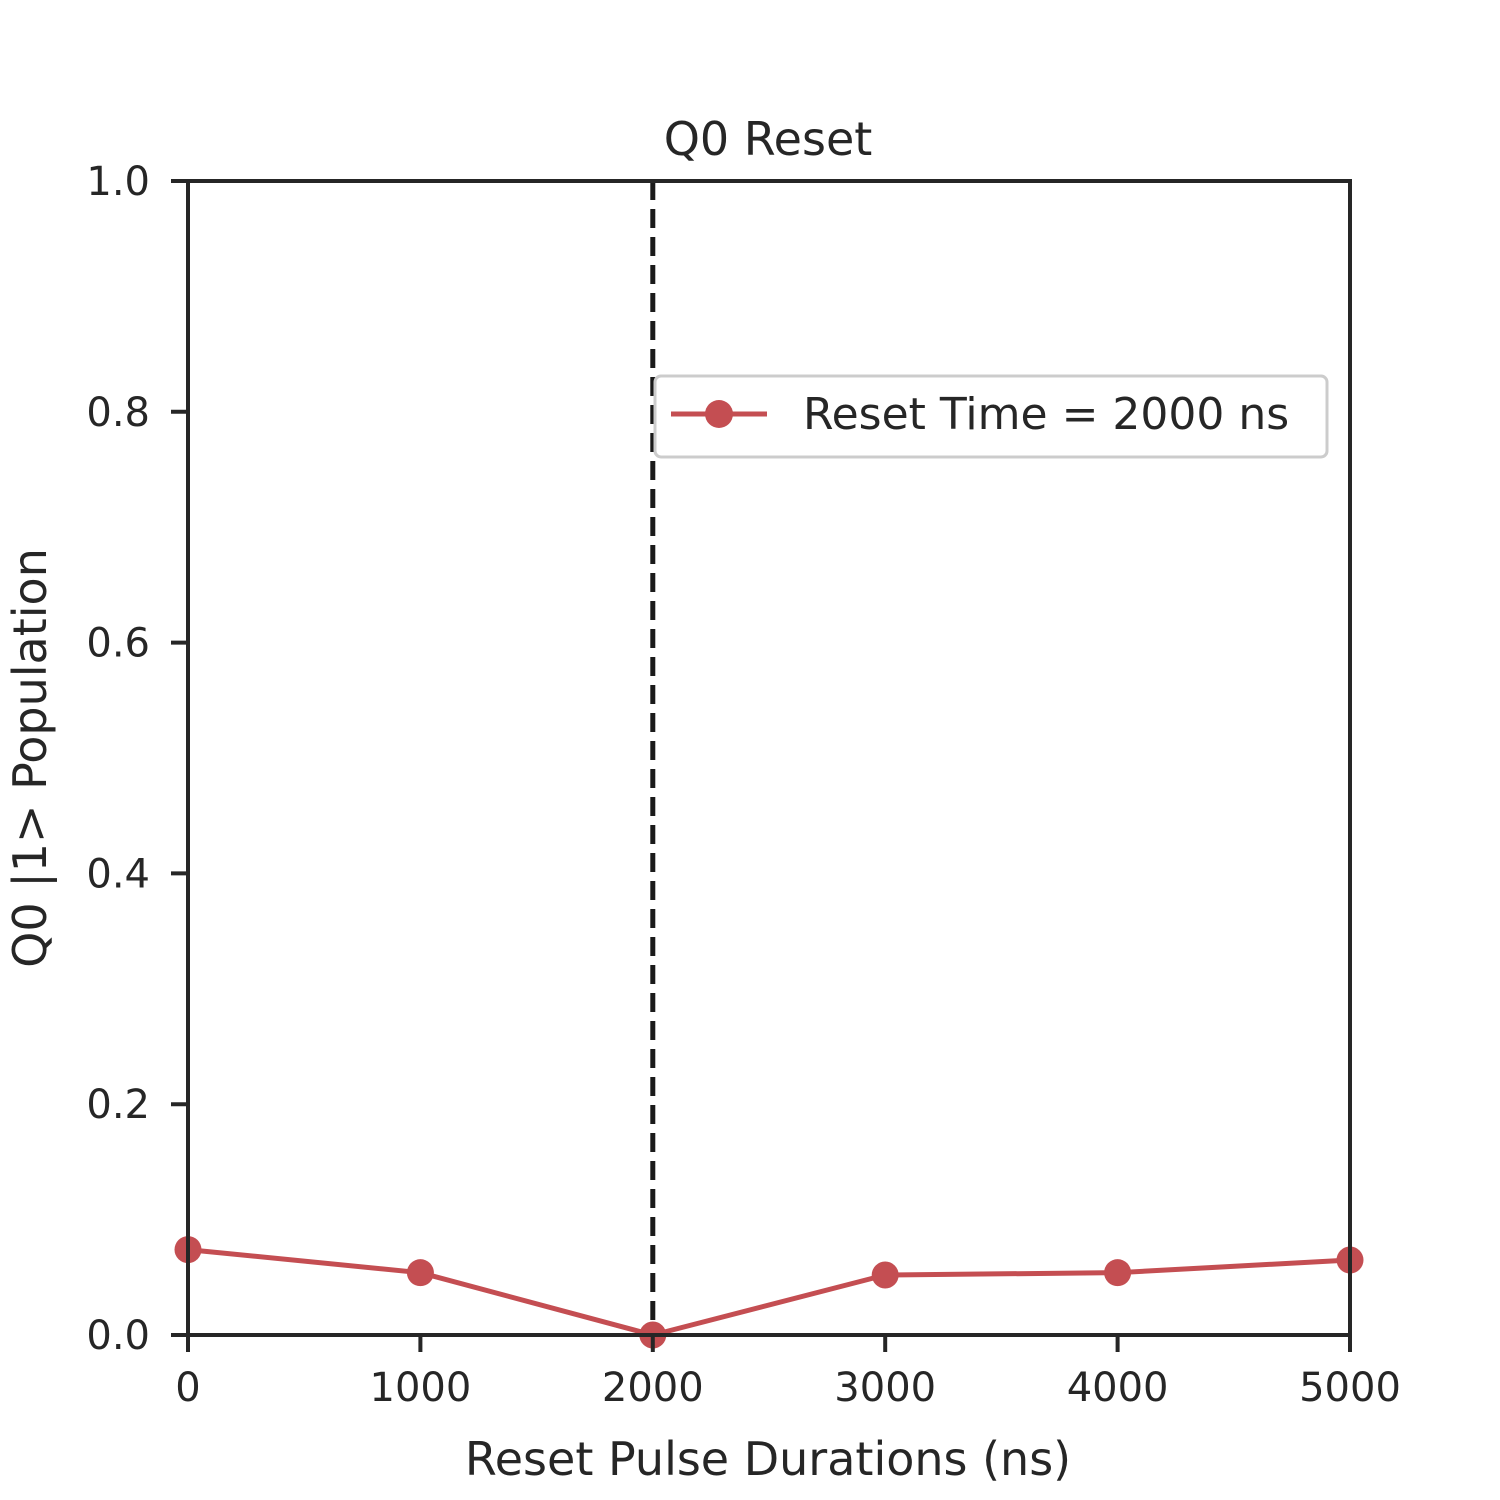  I want to click on legend-box, so click(991, 416).